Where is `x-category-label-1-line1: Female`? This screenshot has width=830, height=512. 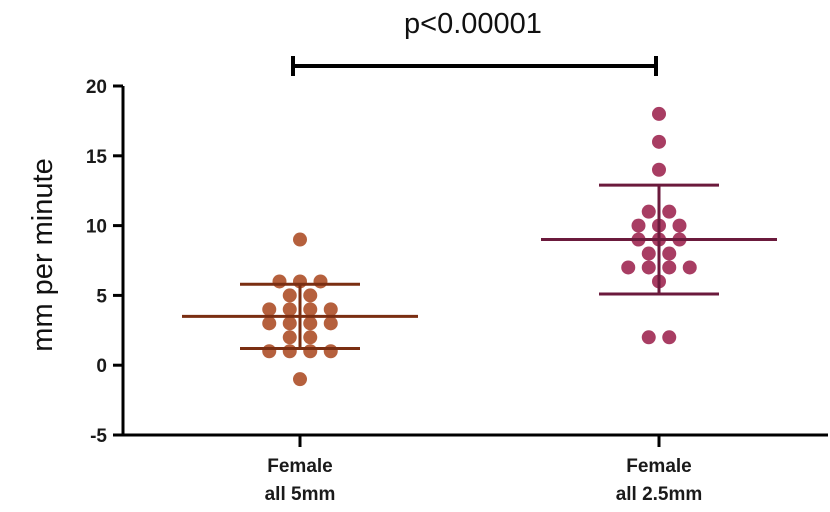
x-category-label-1-line1: Female is located at coordinates (658, 466).